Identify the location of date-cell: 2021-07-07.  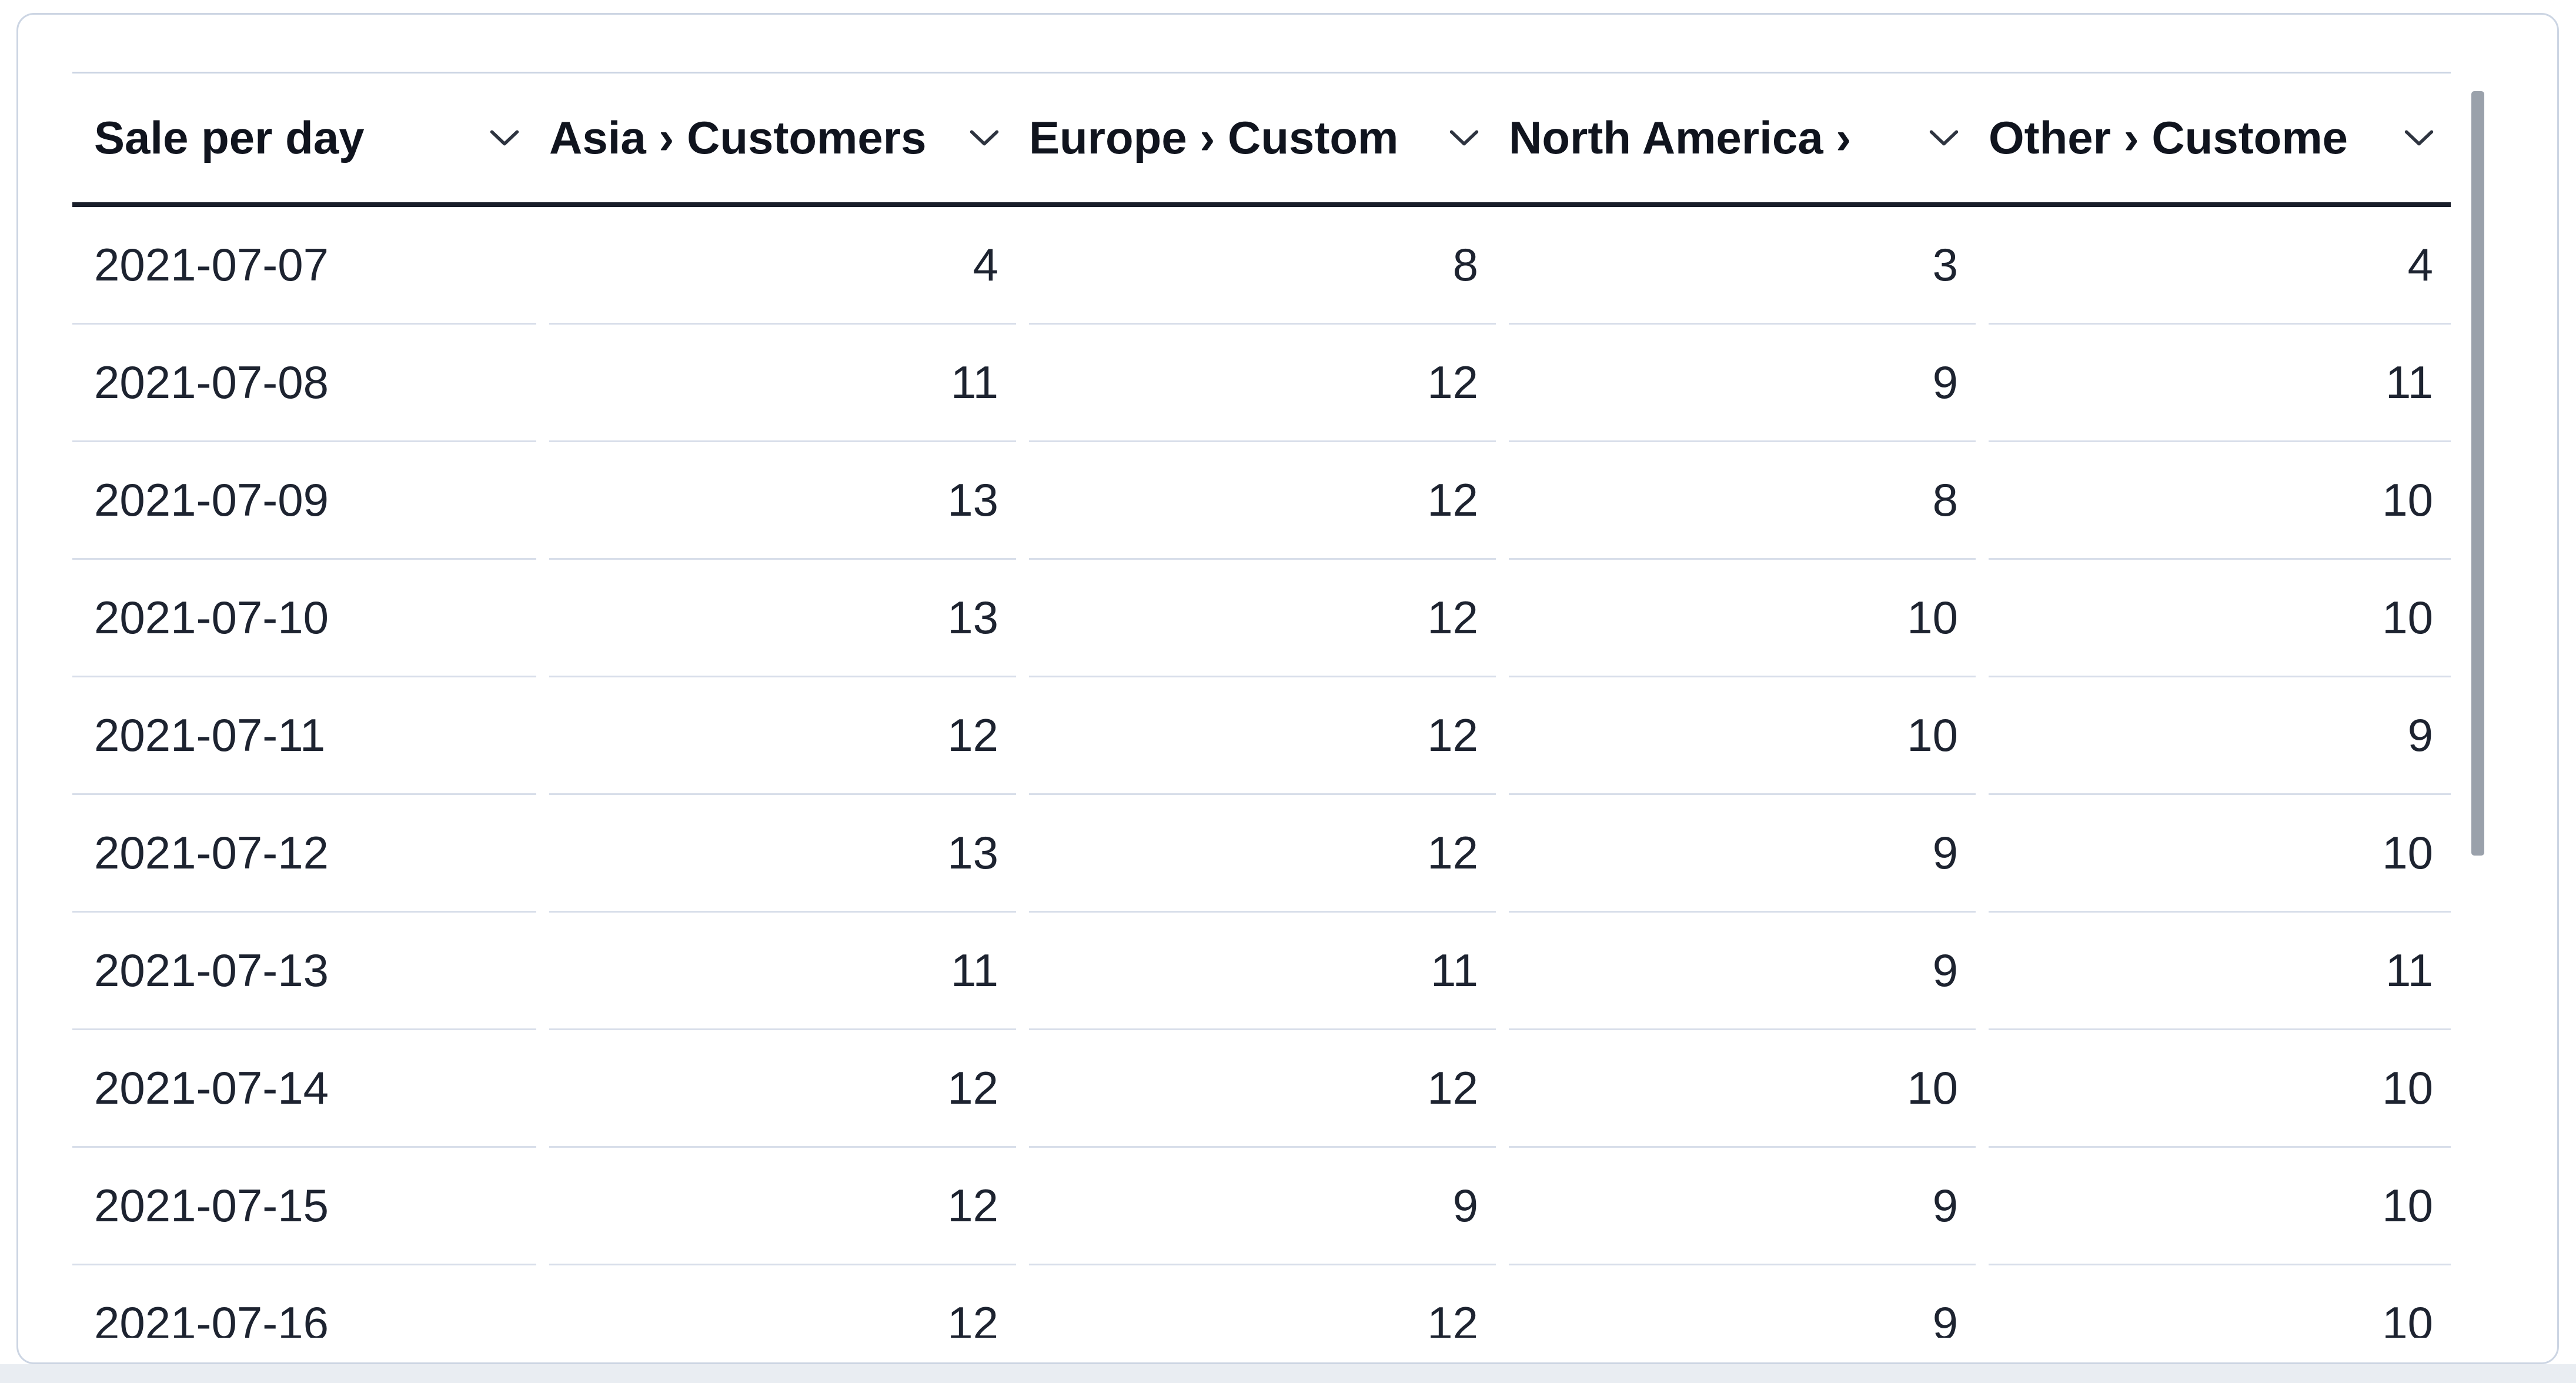
(304, 266).